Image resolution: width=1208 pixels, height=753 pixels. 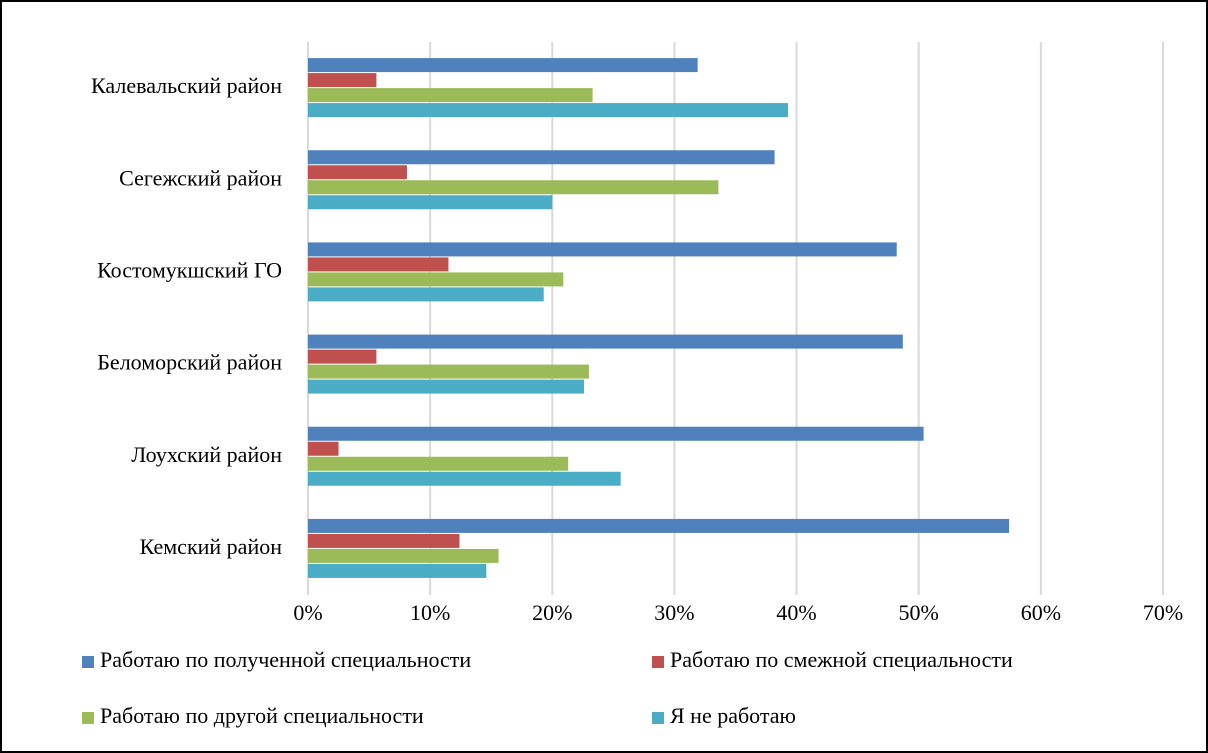 What do you see at coordinates (733, 715) in the screenshot?
I see `legend-label: Я не работаю` at bounding box center [733, 715].